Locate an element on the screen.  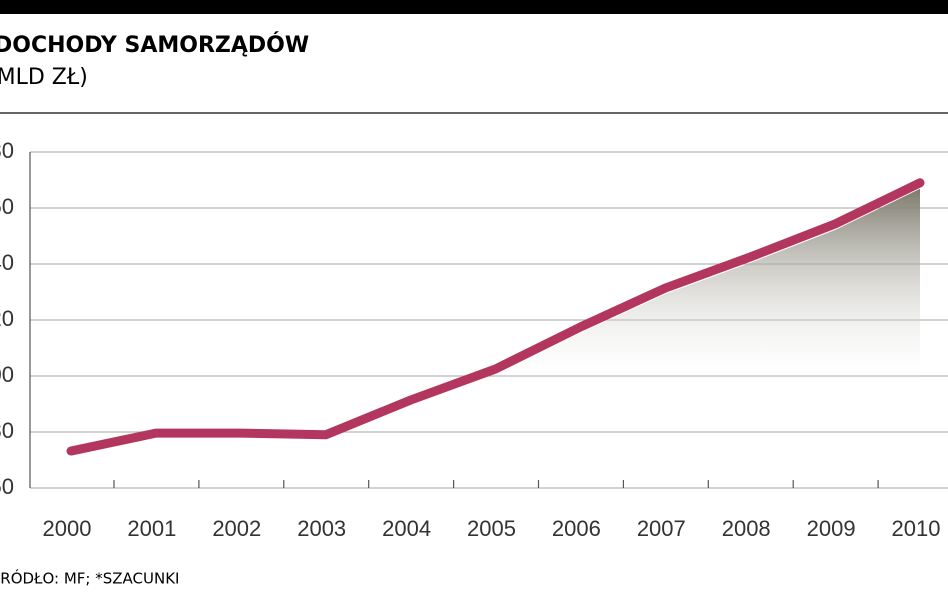
x-tick-label: 2007 is located at coordinates (661, 528).